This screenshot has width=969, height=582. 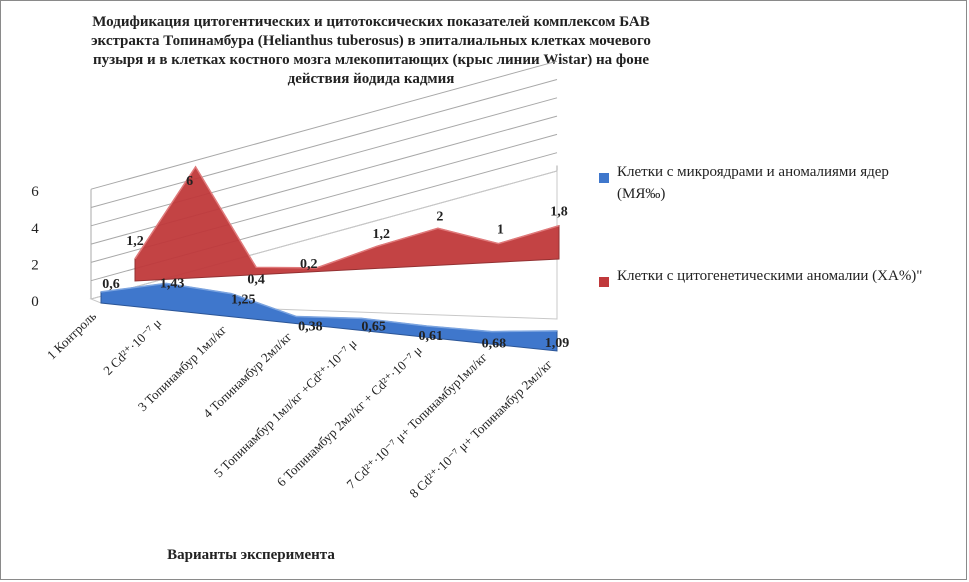 What do you see at coordinates (430, 336) in the screenshot?
I see `data-label-micronuclei: 0,61` at bounding box center [430, 336].